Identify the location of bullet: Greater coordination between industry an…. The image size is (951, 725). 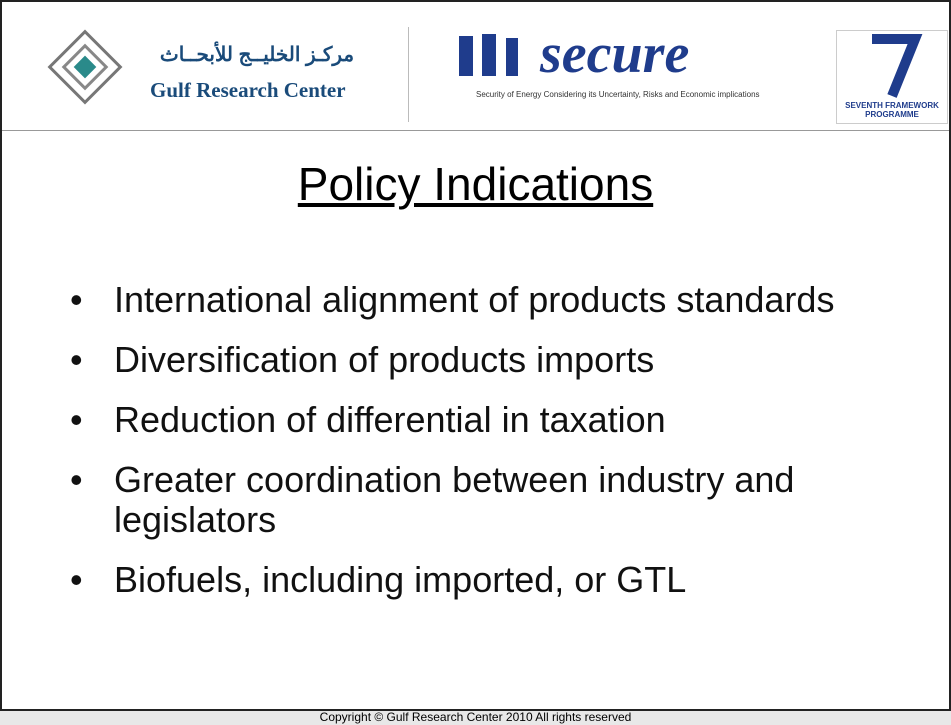
(491, 500).